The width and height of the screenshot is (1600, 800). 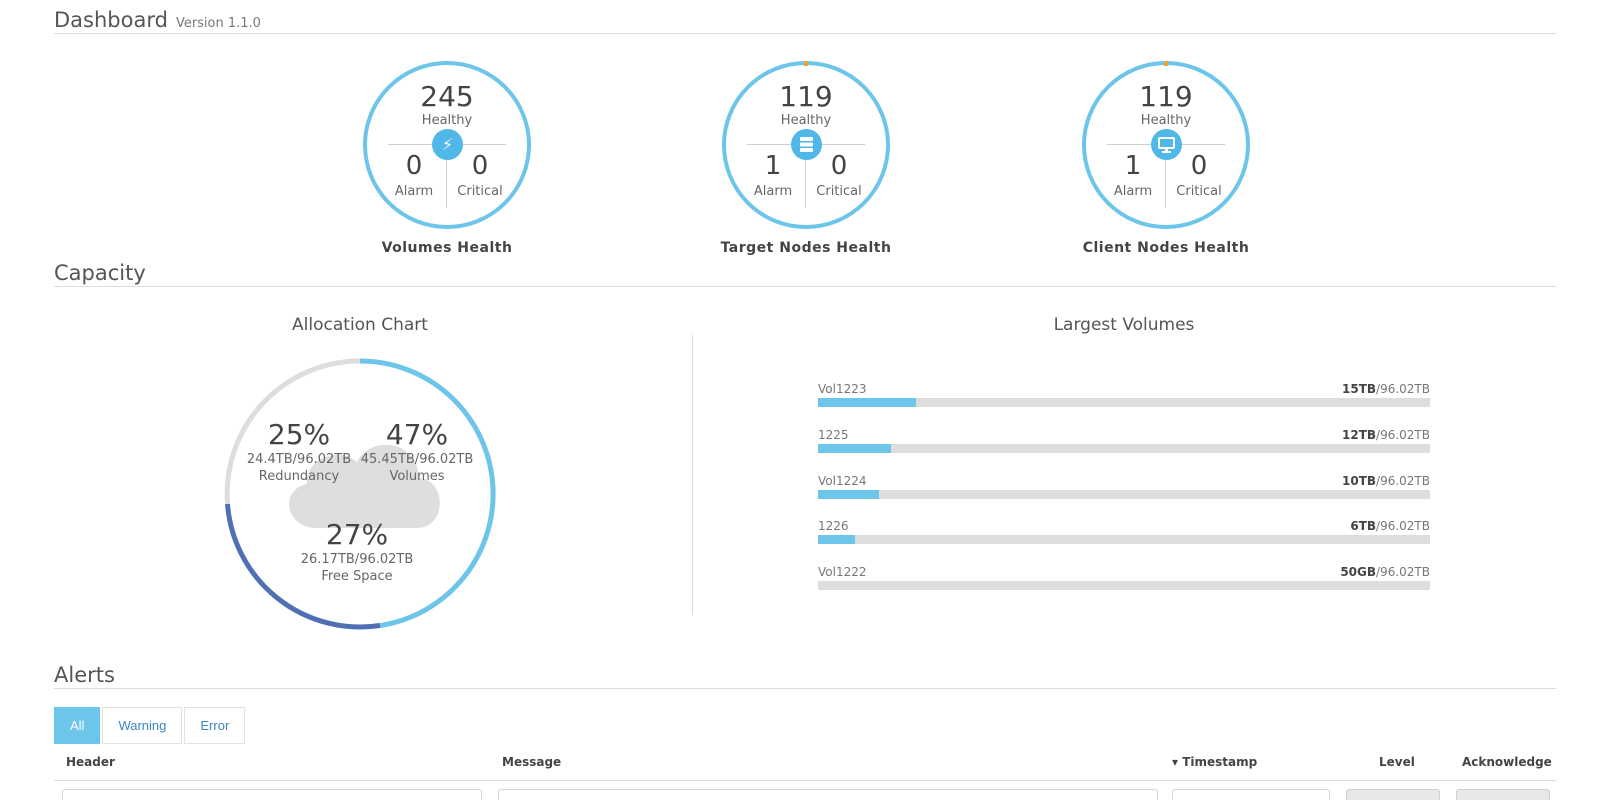 I want to click on volume-used: 12TB, so click(x=1359, y=435).